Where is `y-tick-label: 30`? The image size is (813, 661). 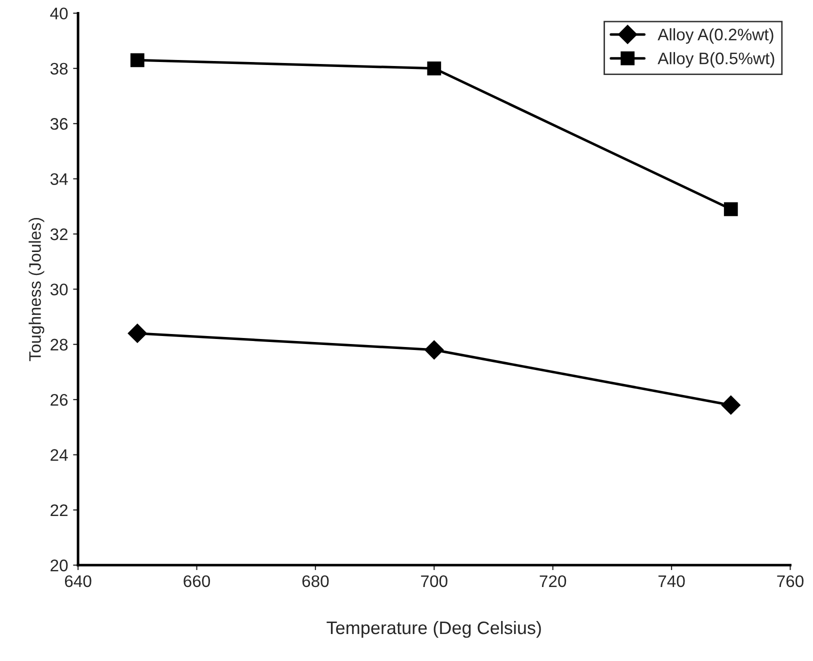 y-tick-label: 30 is located at coordinates (59, 290).